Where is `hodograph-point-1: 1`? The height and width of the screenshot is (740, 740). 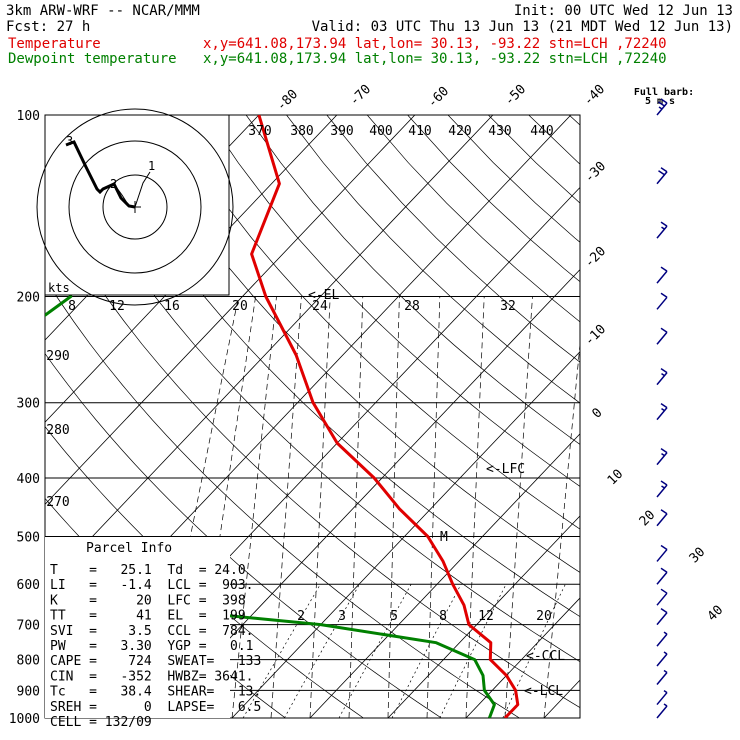 hodograph-point-1: 1 is located at coordinates (151, 166).